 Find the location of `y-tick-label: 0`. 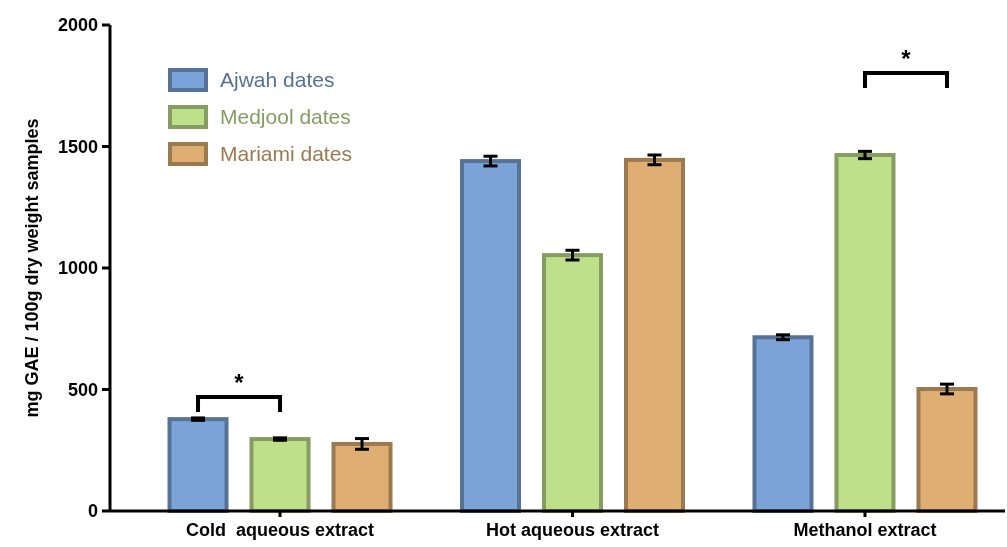

y-tick-label: 0 is located at coordinates (92, 511).